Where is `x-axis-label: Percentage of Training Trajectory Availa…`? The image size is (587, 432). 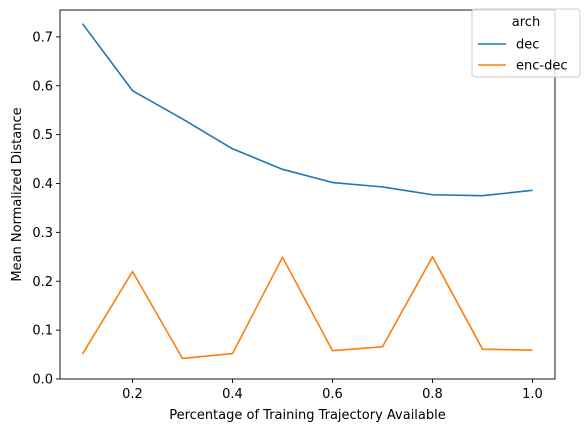 x-axis-label: Percentage of Training Trajectory Availa… is located at coordinates (307, 415).